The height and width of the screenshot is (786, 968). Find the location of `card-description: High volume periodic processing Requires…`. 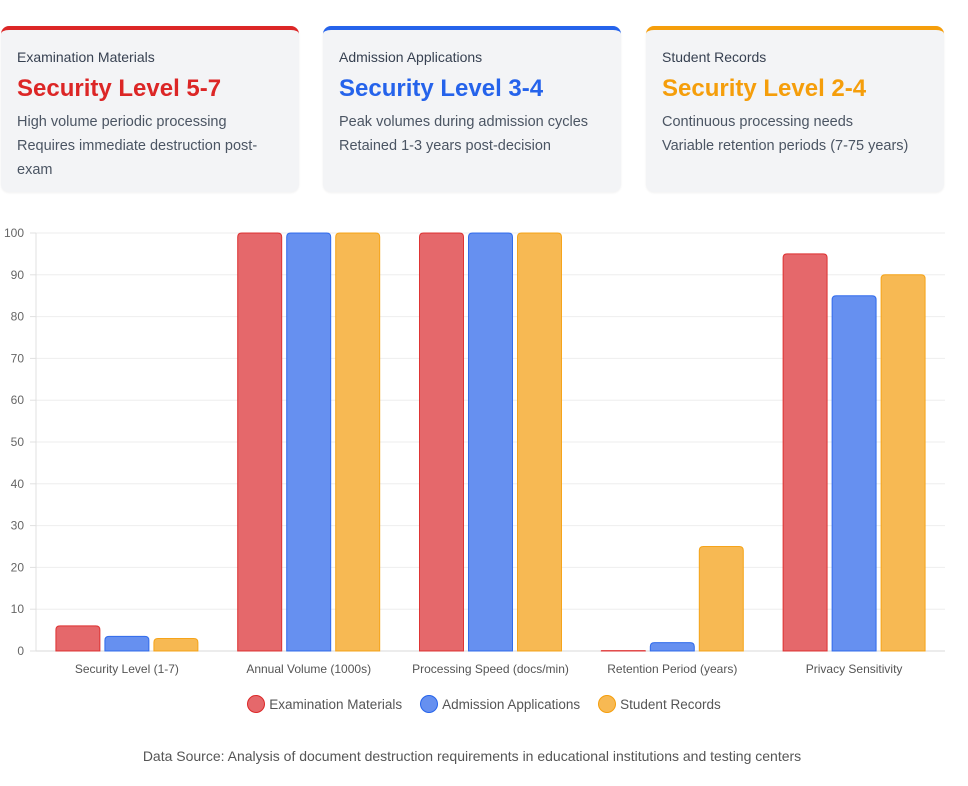

card-description: High volume periodic processing Requires… is located at coordinates (150, 146).